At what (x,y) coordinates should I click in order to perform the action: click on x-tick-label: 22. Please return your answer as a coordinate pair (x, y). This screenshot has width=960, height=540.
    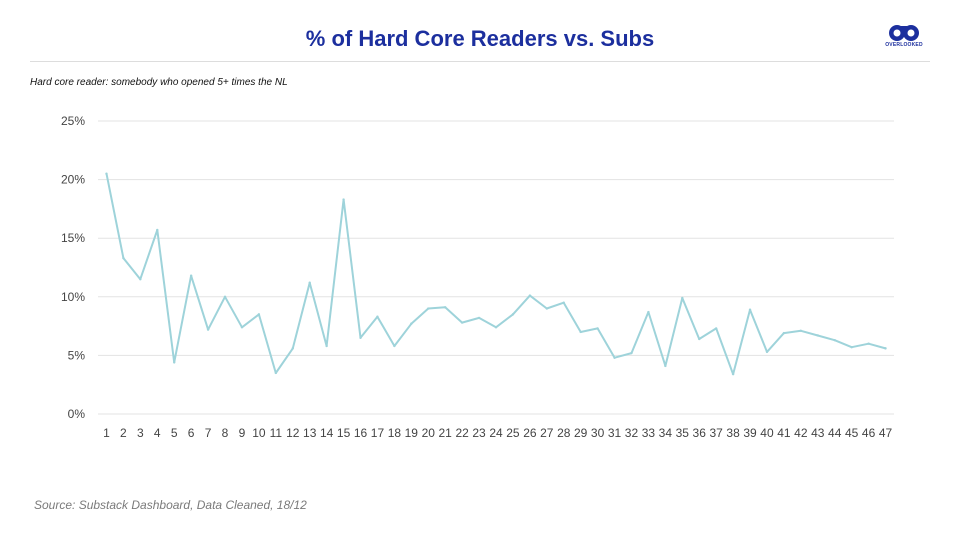
    Looking at the image, I should click on (462, 433).